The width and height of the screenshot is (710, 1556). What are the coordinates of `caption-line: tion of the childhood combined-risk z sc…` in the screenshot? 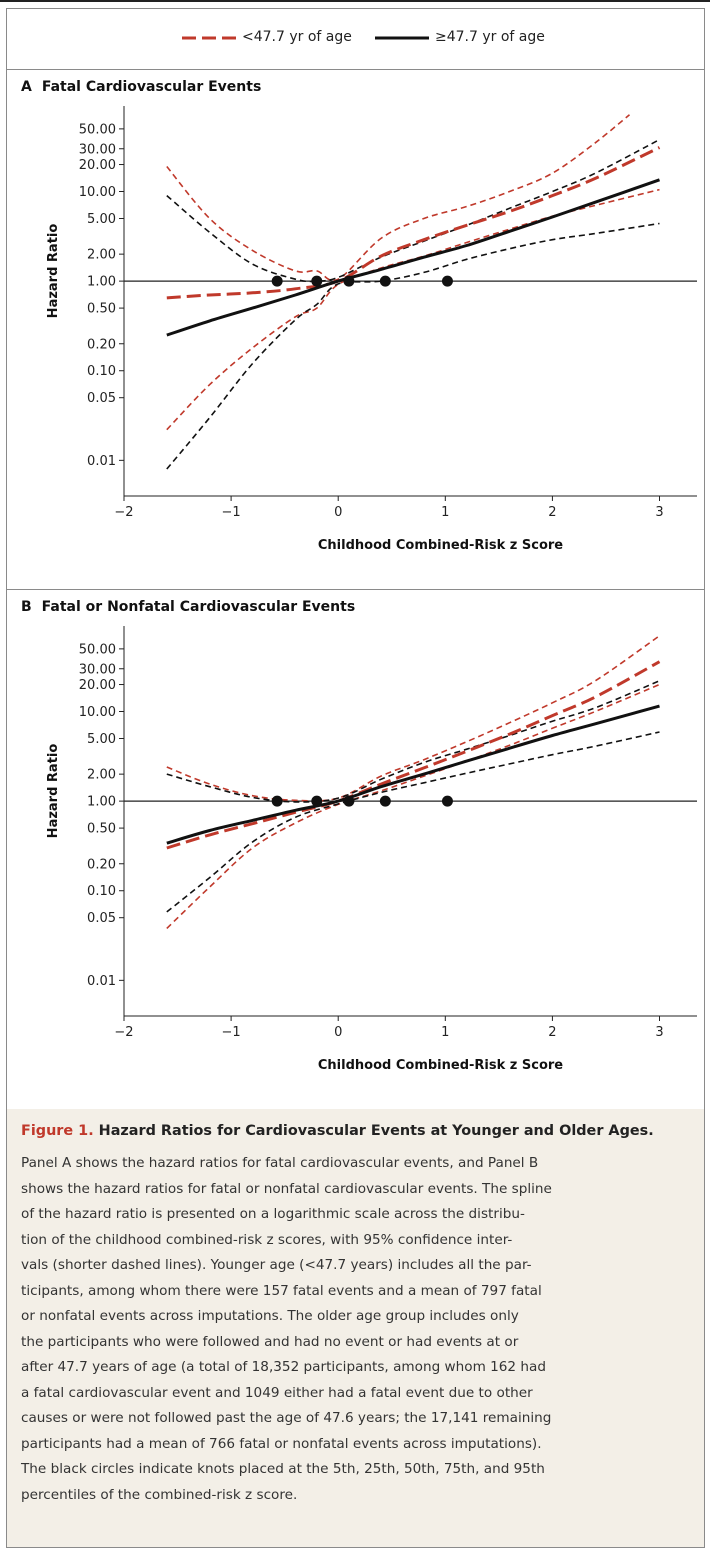 It's located at (267, 1239).